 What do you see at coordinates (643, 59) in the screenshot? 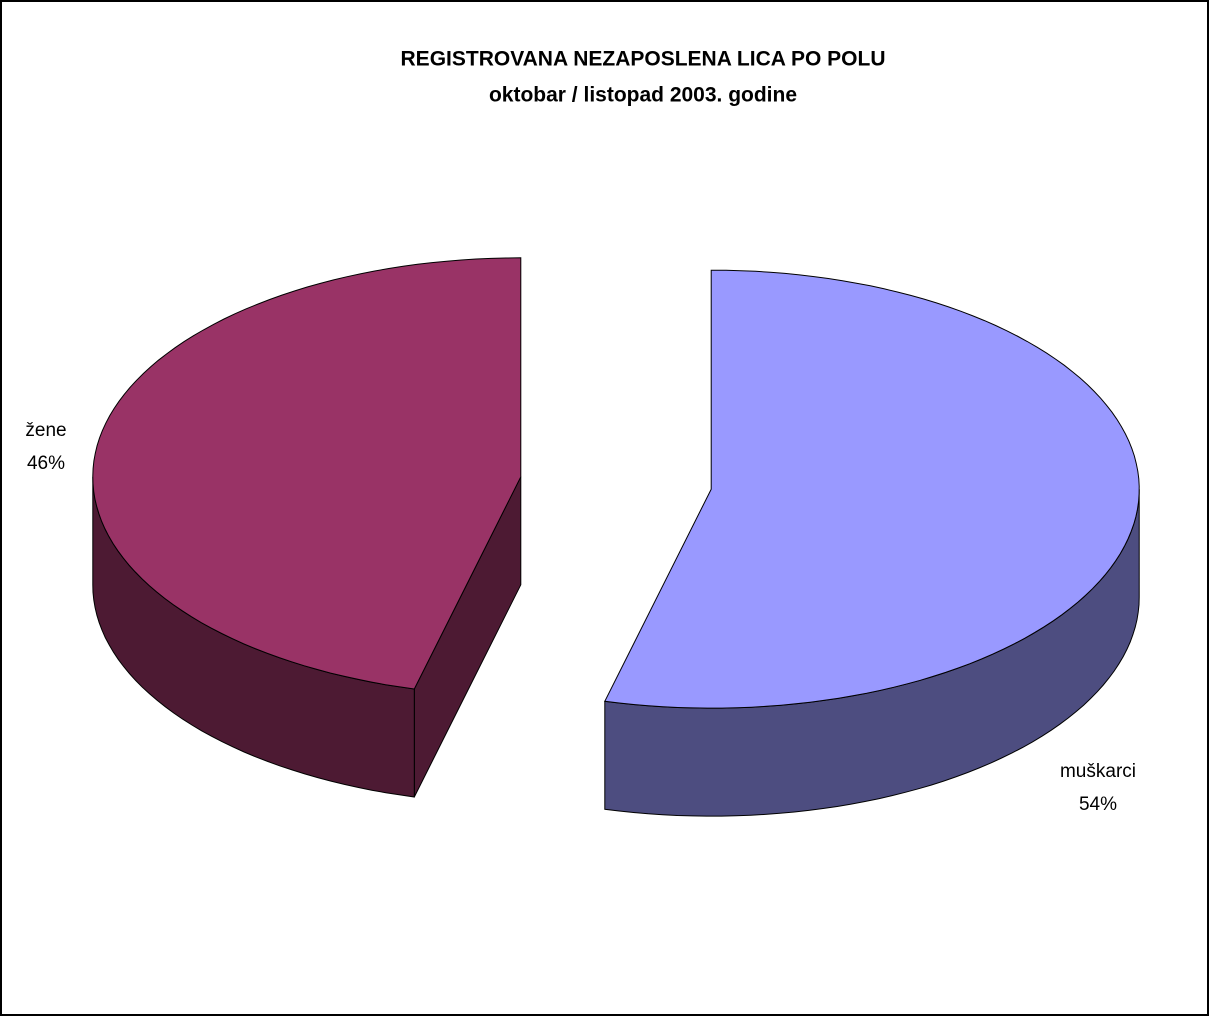
I see `chart-title: REGISTROVANA NEZAPOSLENA LICA PO POLU` at bounding box center [643, 59].